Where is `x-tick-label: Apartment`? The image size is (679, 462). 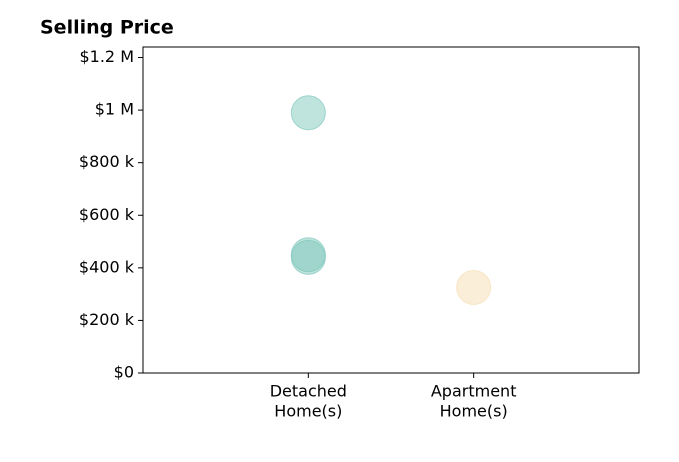 x-tick-label: Apartment is located at coordinates (474, 391).